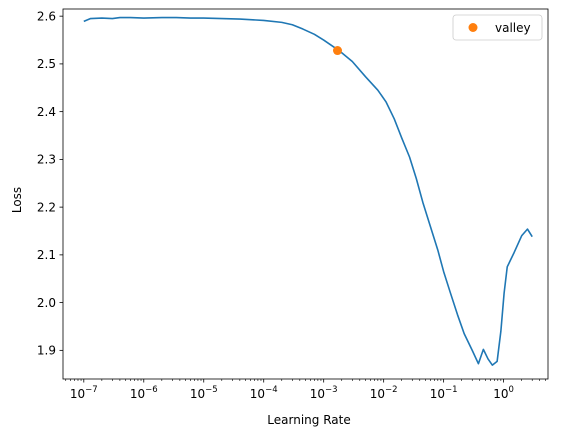  What do you see at coordinates (338, 51) in the screenshot?
I see `valley-point` at bounding box center [338, 51].